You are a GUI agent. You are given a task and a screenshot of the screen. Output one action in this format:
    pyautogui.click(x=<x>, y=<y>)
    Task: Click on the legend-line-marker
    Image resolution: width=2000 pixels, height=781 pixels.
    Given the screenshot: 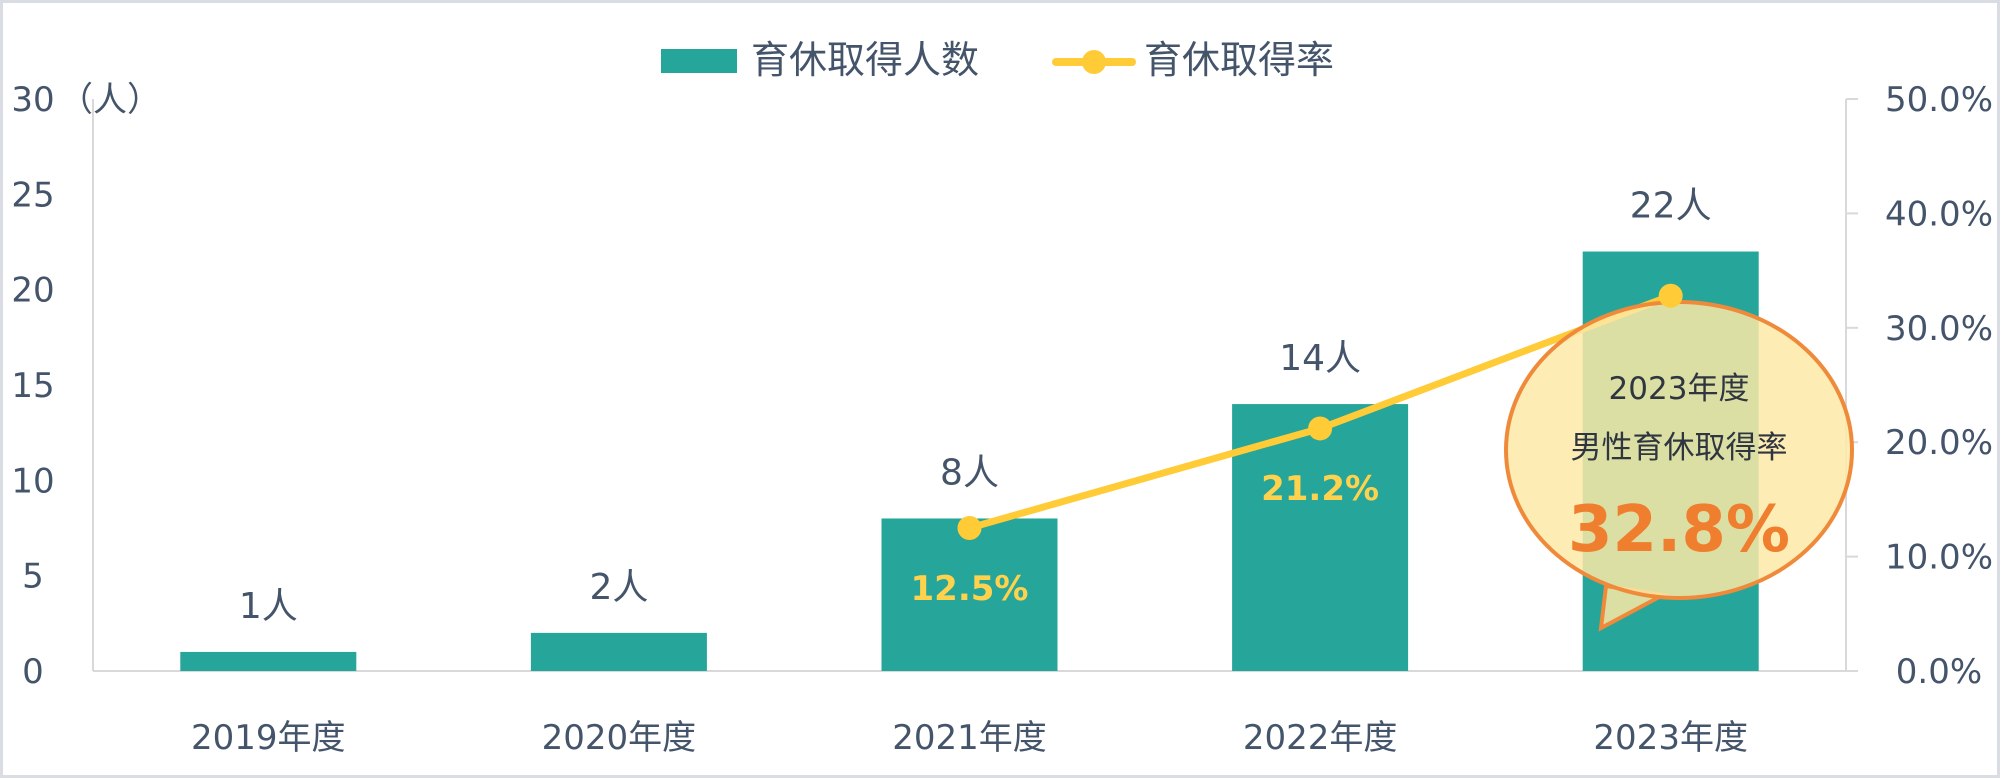 What is the action you would take?
    pyautogui.click(x=1094, y=62)
    